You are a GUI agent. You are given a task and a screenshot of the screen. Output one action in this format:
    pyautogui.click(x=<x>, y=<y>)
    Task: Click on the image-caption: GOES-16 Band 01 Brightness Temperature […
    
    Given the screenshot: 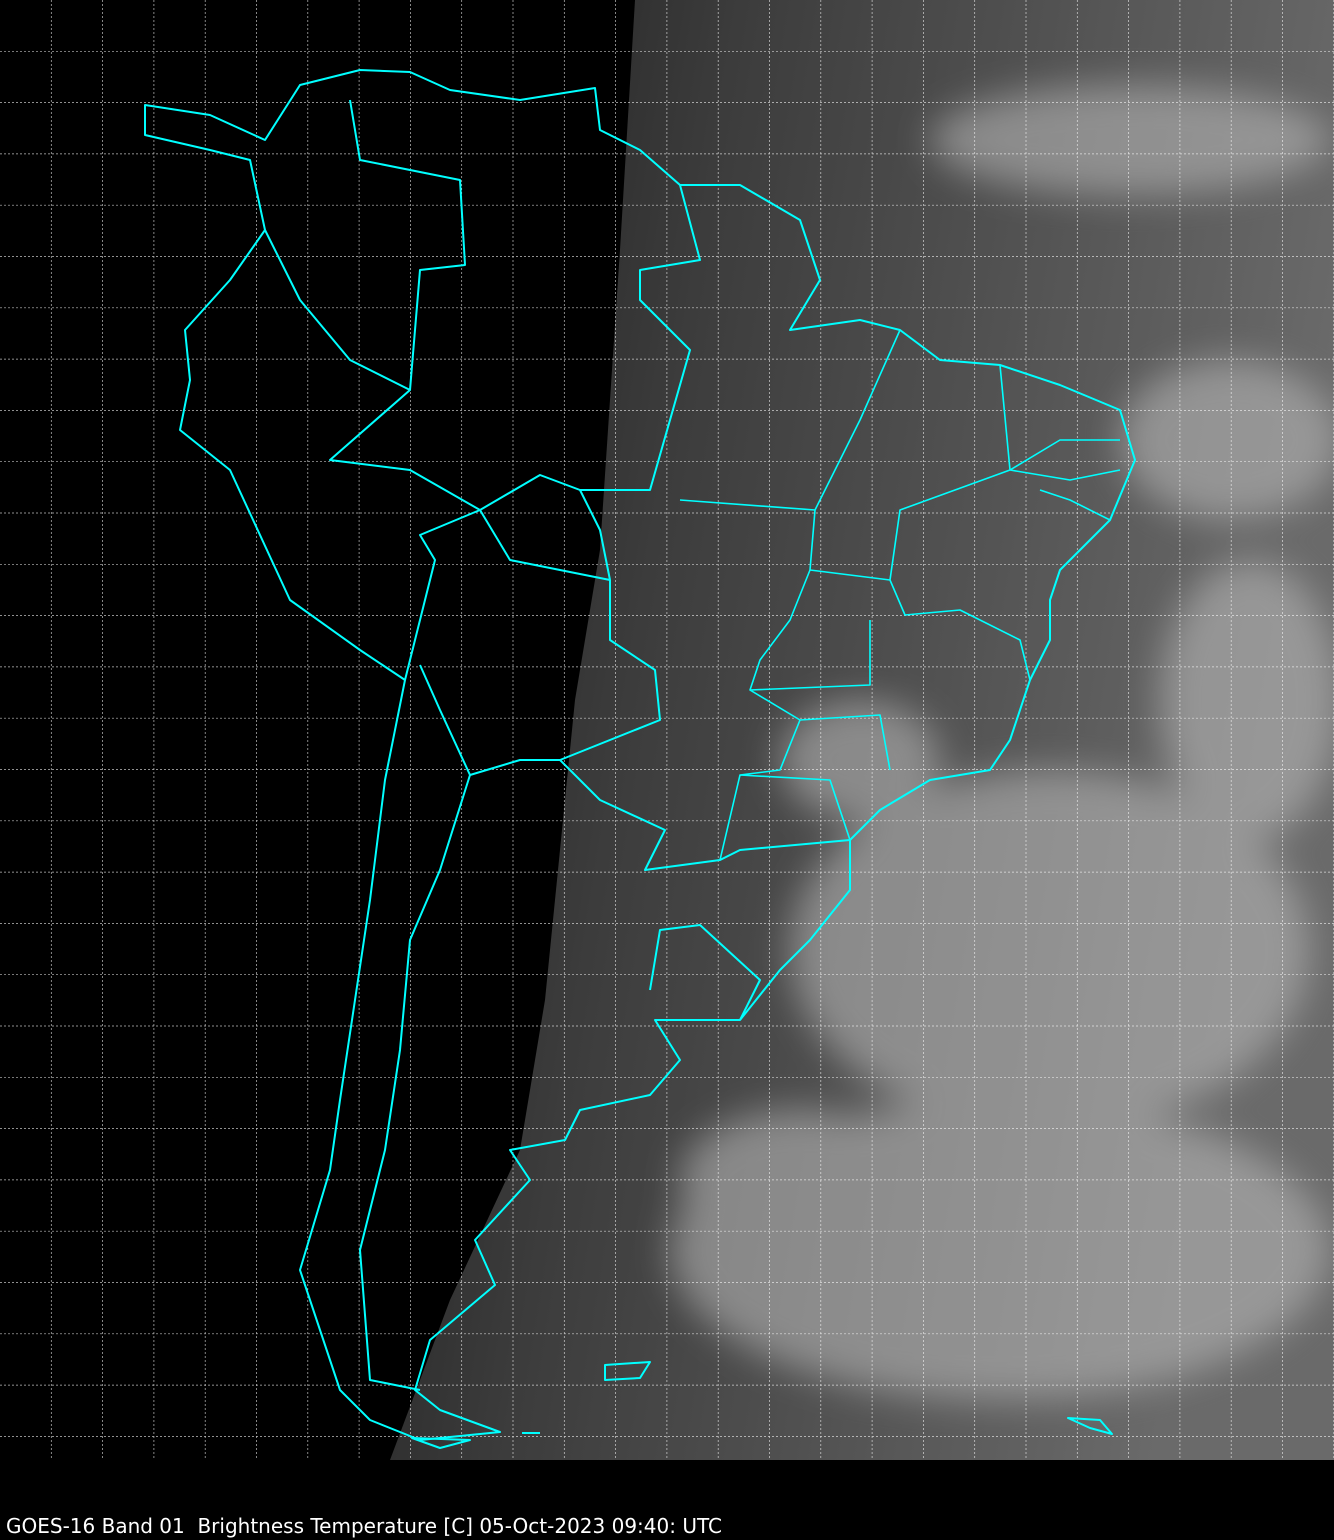 What is the action you would take?
    pyautogui.click(x=364, y=1526)
    